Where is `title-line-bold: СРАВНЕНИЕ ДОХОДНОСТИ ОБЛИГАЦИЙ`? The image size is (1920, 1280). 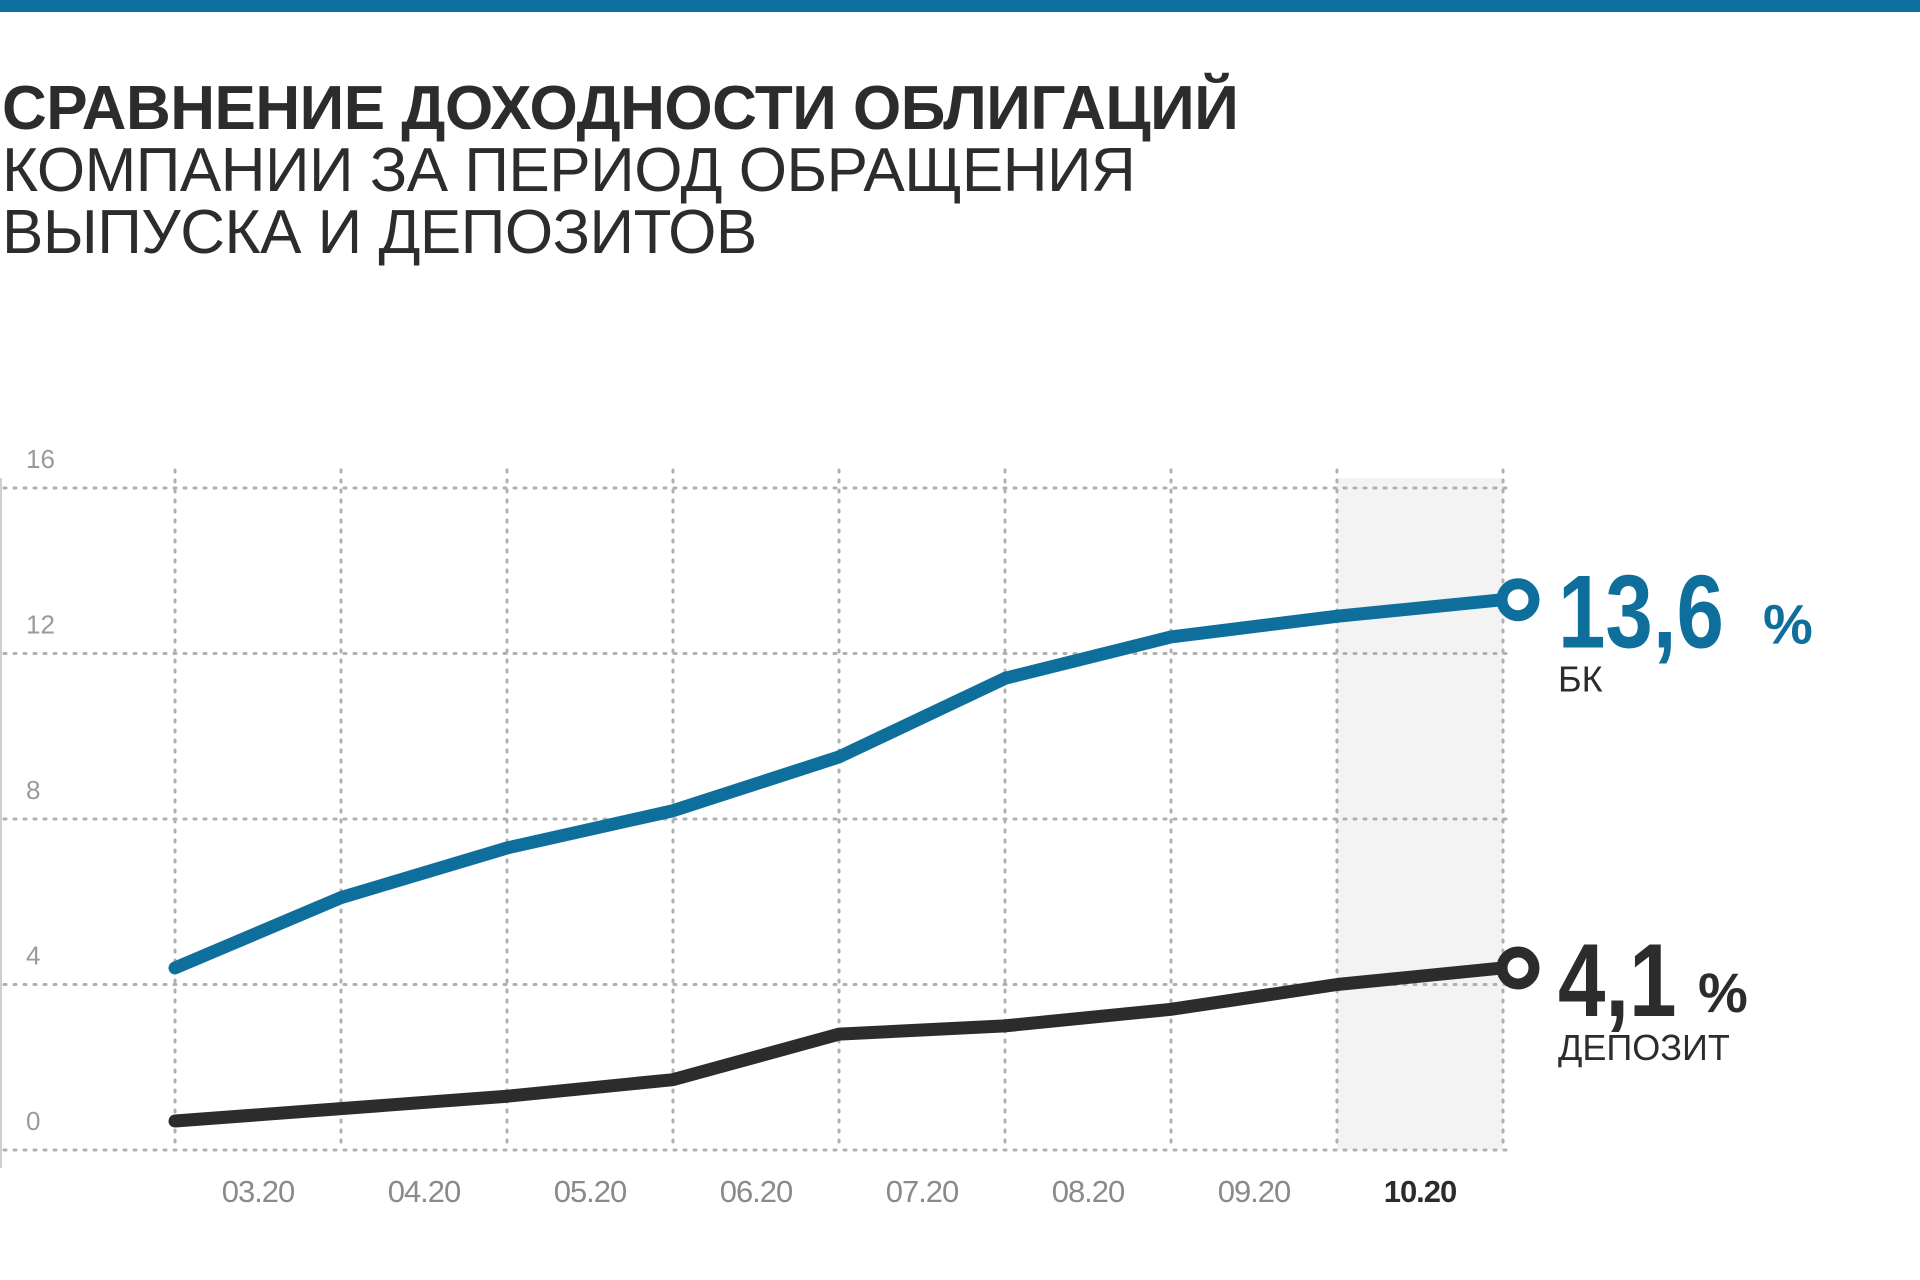 title-line-bold: СРАВНЕНИЕ ДОХОДНОСТИ ОБЛИГАЦИЙ is located at coordinates (620, 108).